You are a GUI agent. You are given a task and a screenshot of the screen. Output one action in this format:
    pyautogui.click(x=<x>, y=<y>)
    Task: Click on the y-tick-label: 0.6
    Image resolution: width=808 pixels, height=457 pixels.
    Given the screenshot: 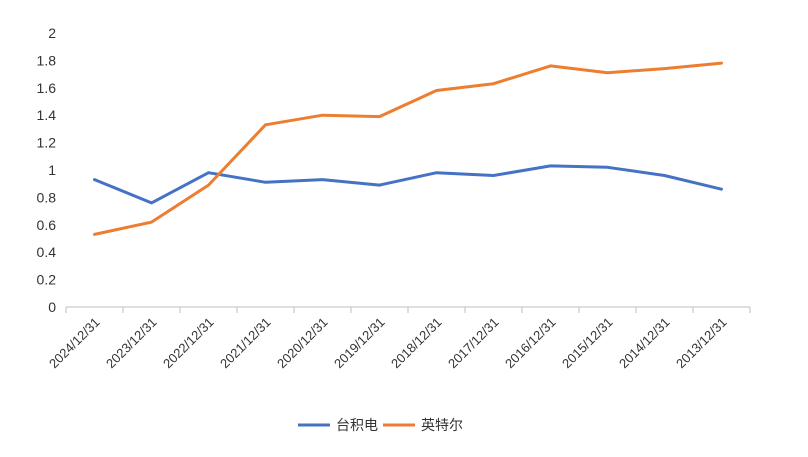 What is the action you would take?
    pyautogui.click(x=47, y=225)
    